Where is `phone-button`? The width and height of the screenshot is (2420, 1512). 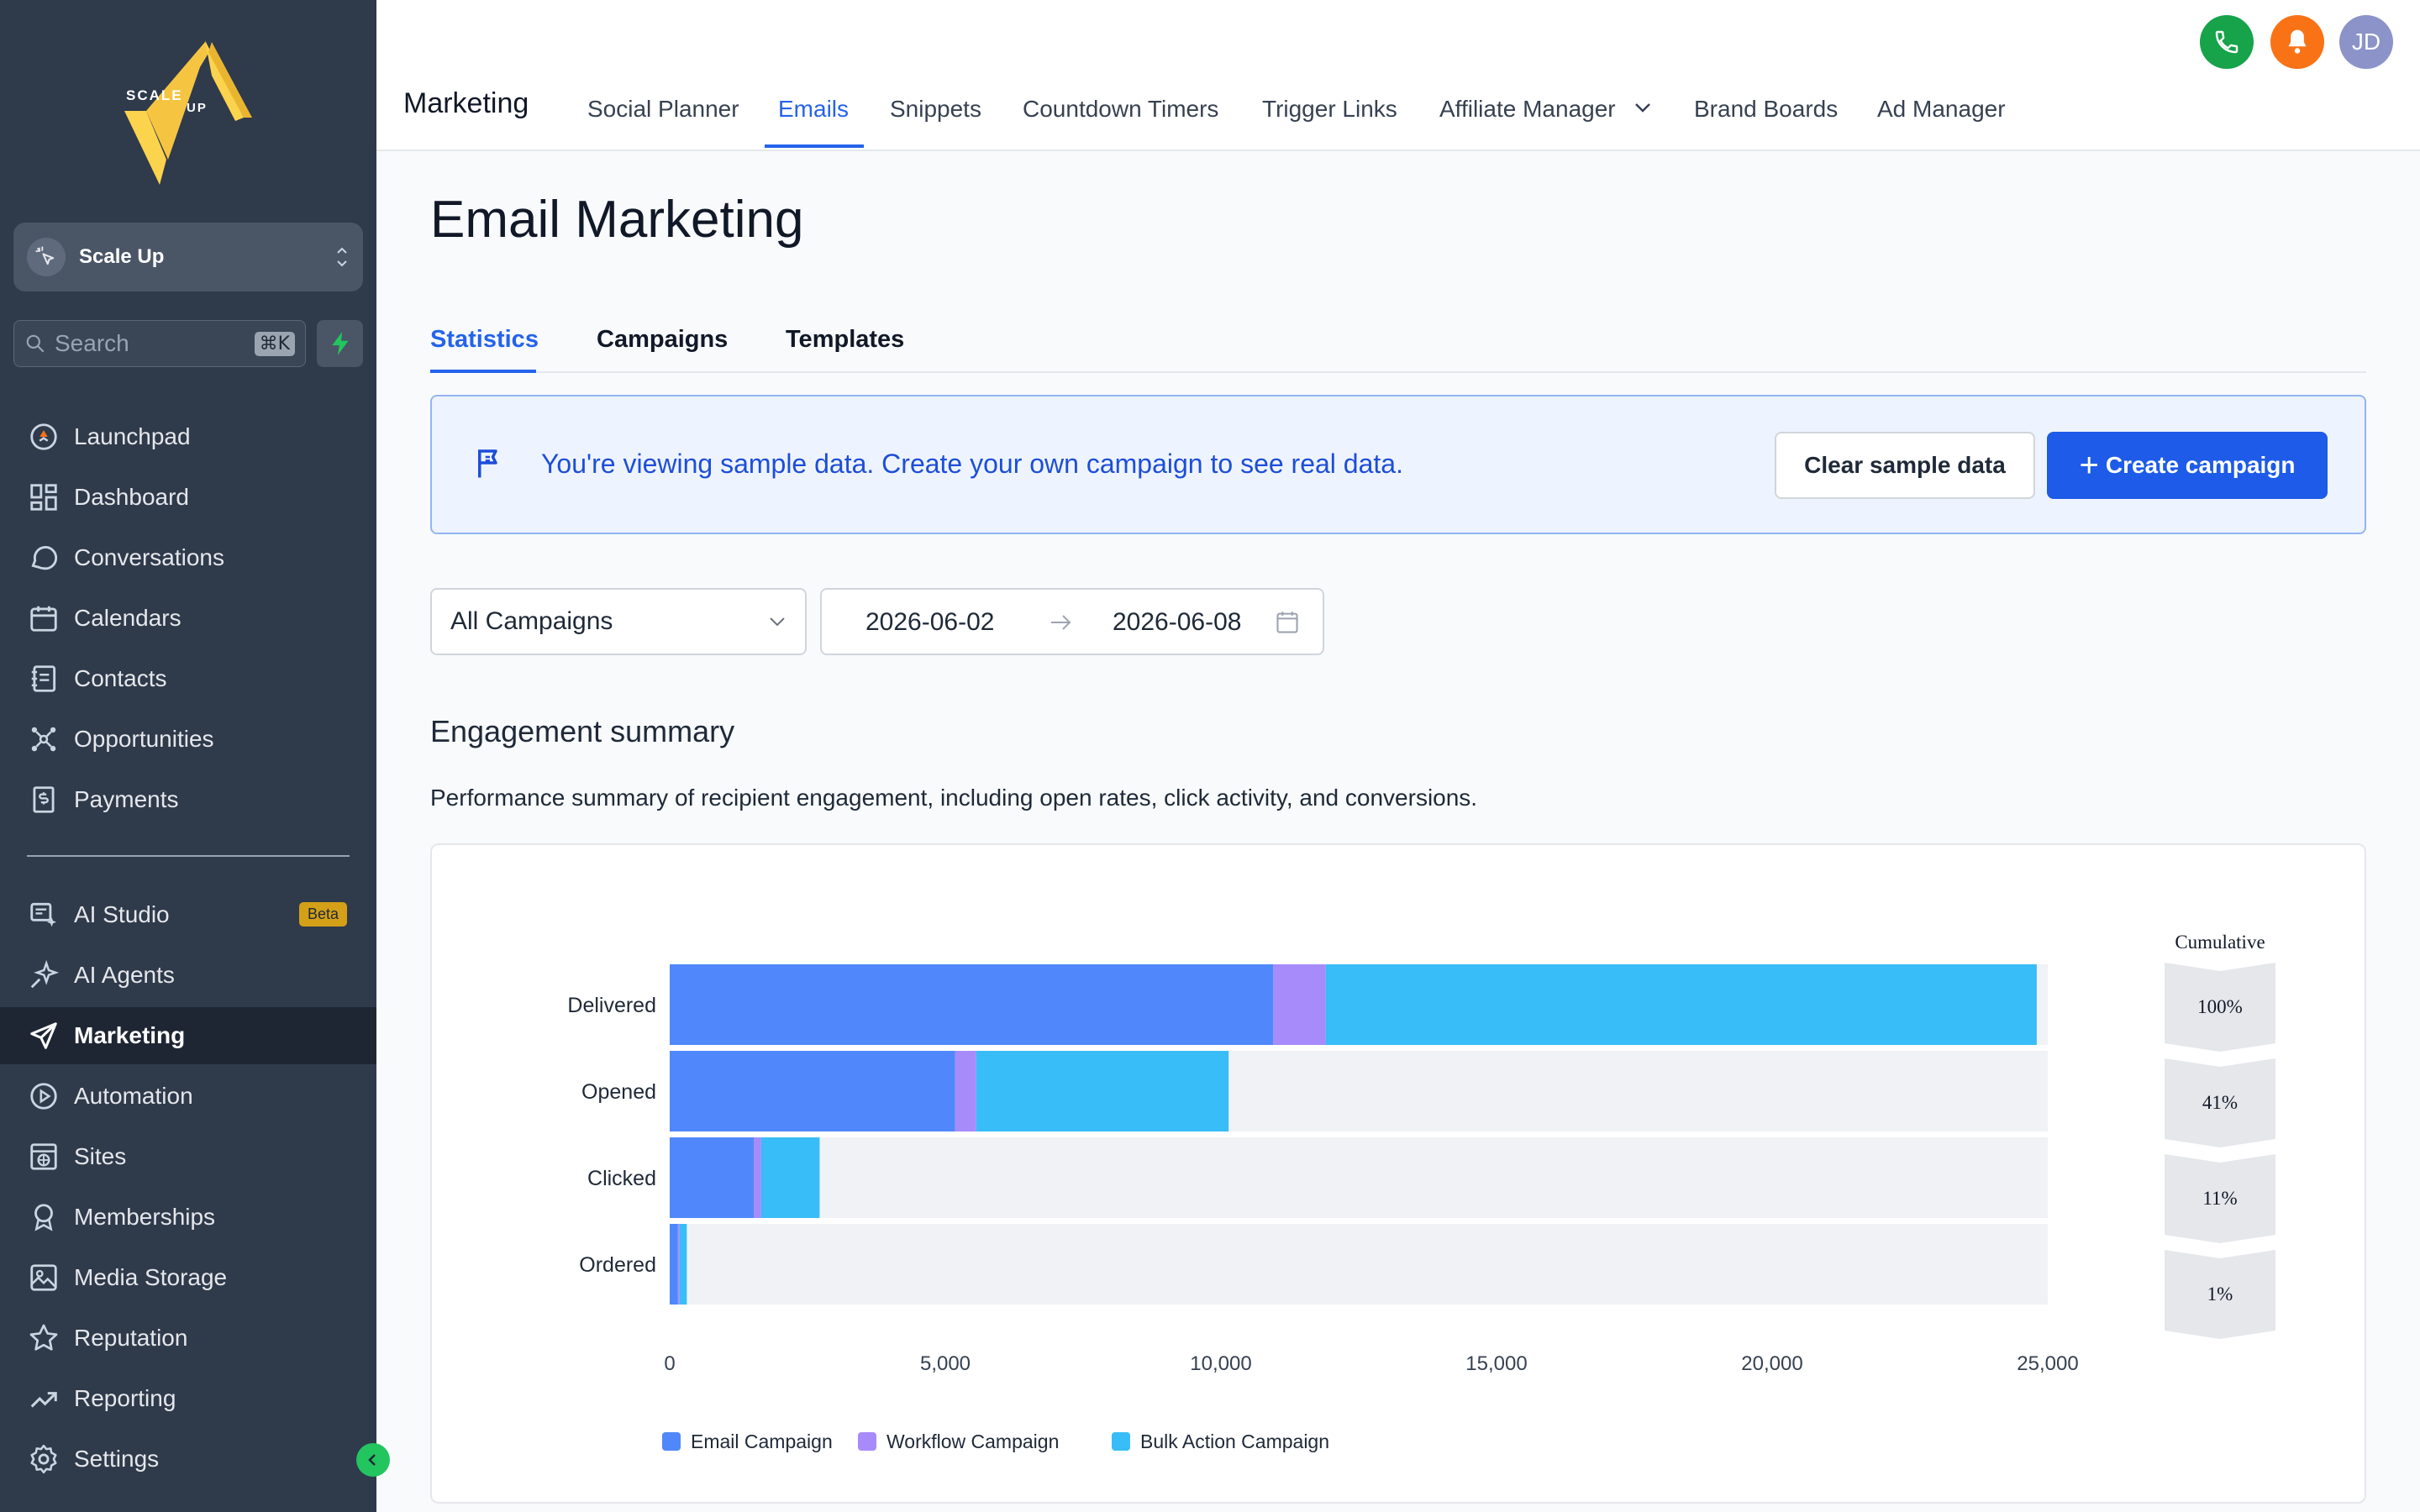
phone-button is located at coordinates (2227, 42).